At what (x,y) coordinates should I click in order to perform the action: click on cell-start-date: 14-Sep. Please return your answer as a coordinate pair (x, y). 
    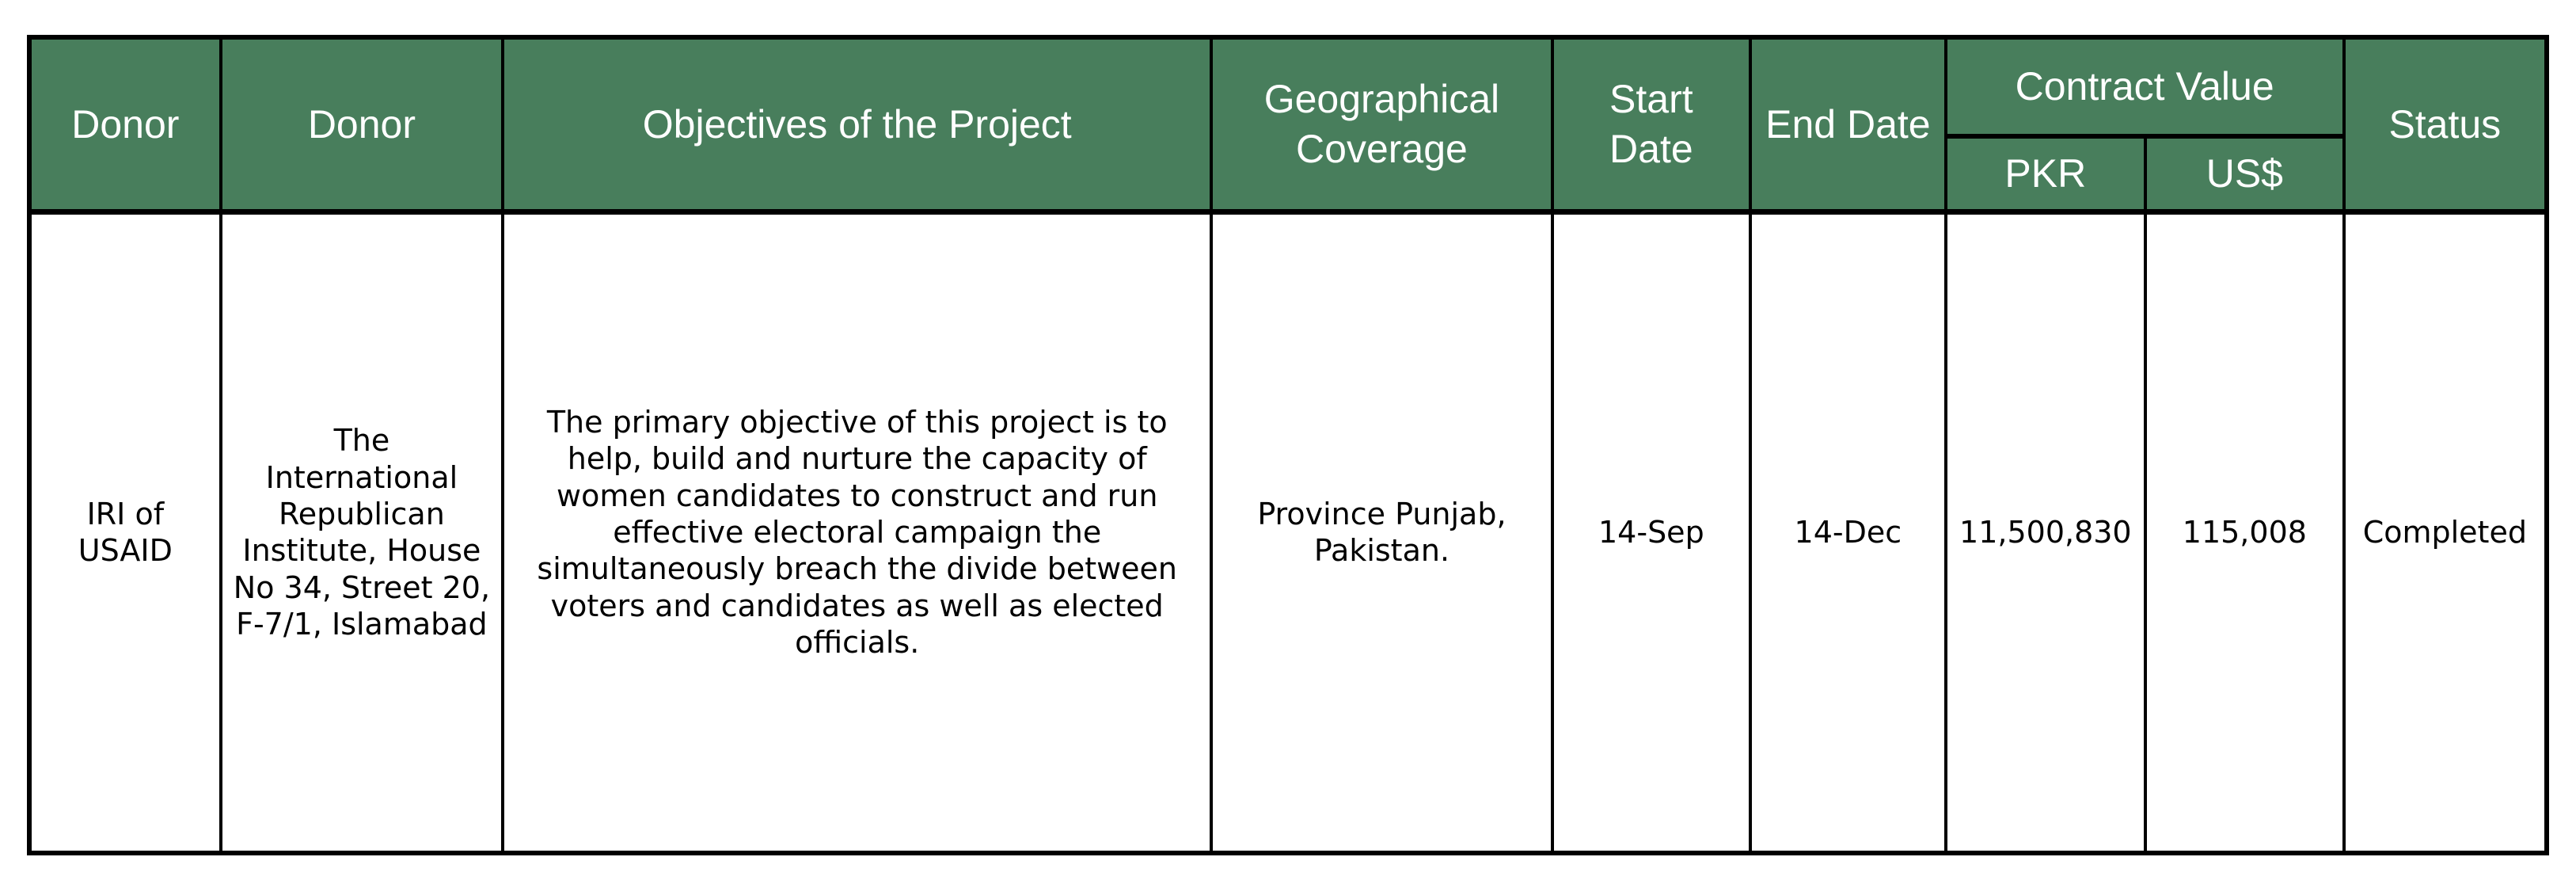
    Looking at the image, I should click on (1651, 531).